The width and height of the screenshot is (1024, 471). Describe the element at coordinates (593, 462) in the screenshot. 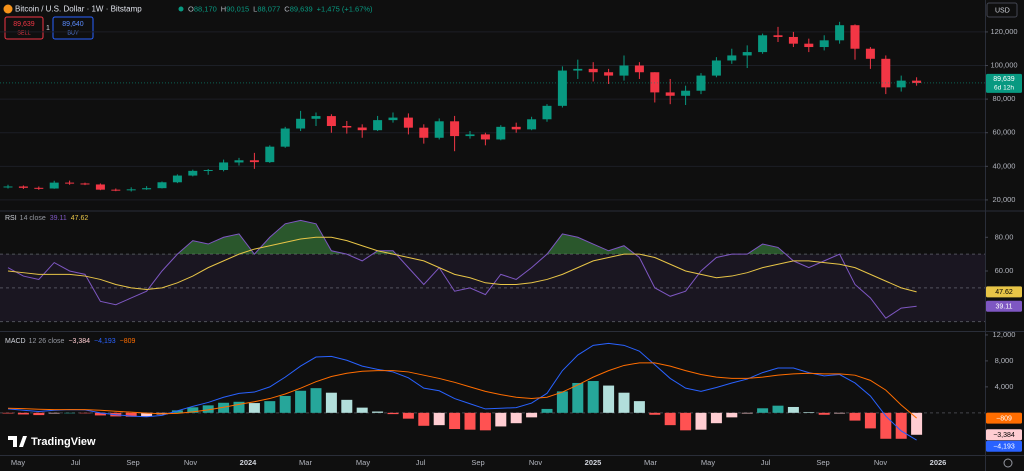

I see `x-tick-label: 2025` at that location.